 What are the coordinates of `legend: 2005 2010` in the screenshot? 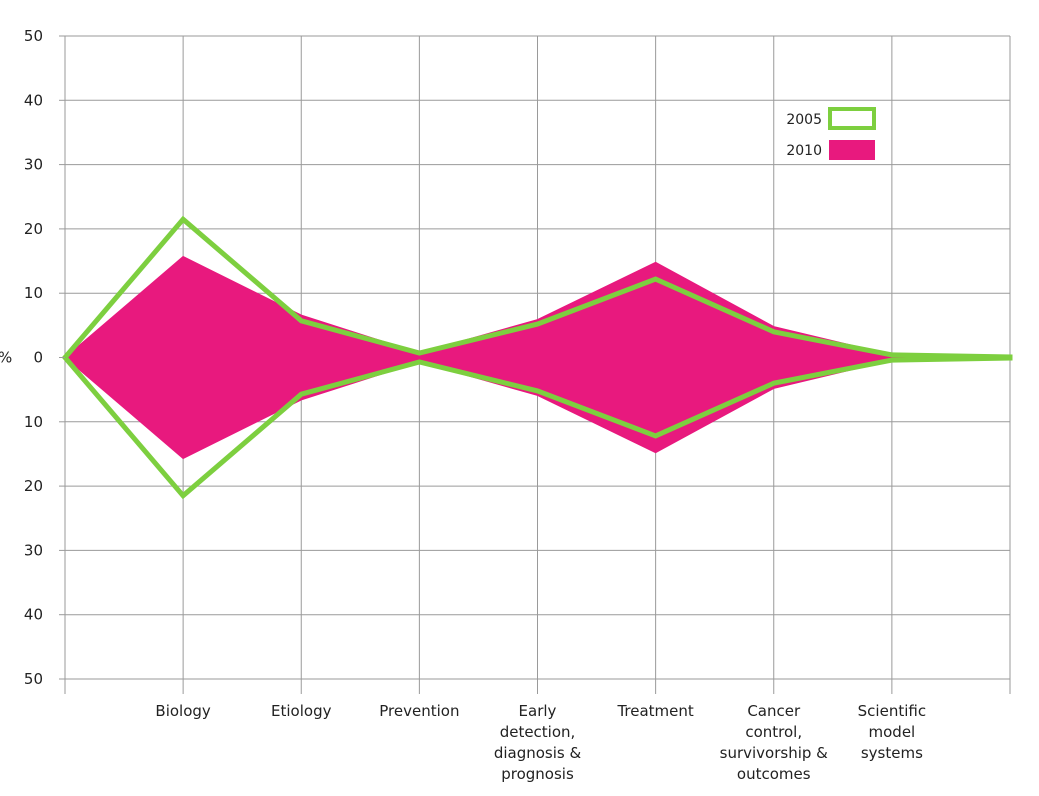 It's located at (831, 133).